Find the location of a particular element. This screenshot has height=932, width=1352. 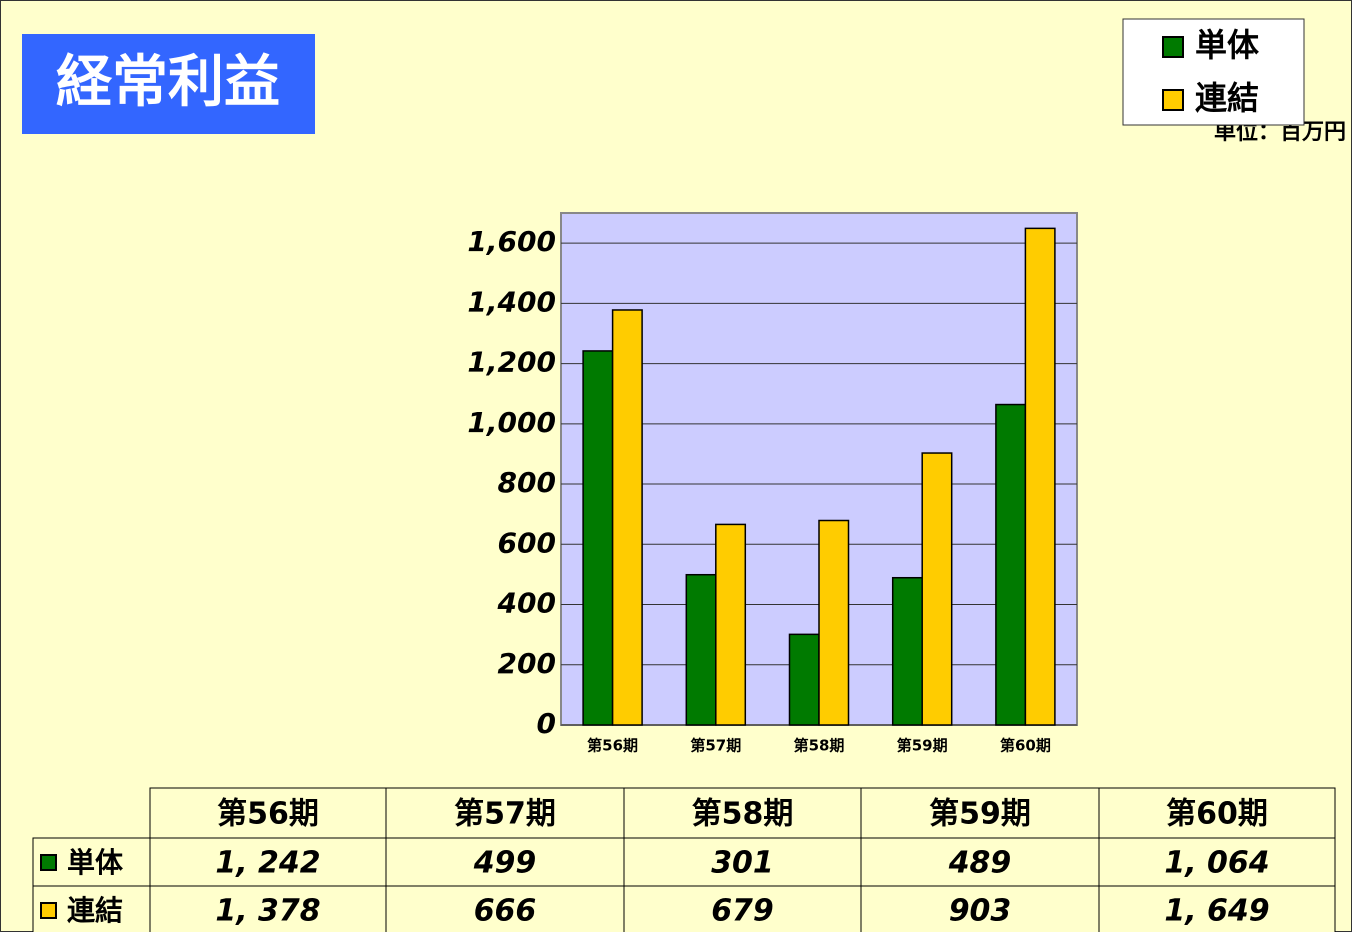

y-tick-label: 800 is located at coordinates (527, 482).